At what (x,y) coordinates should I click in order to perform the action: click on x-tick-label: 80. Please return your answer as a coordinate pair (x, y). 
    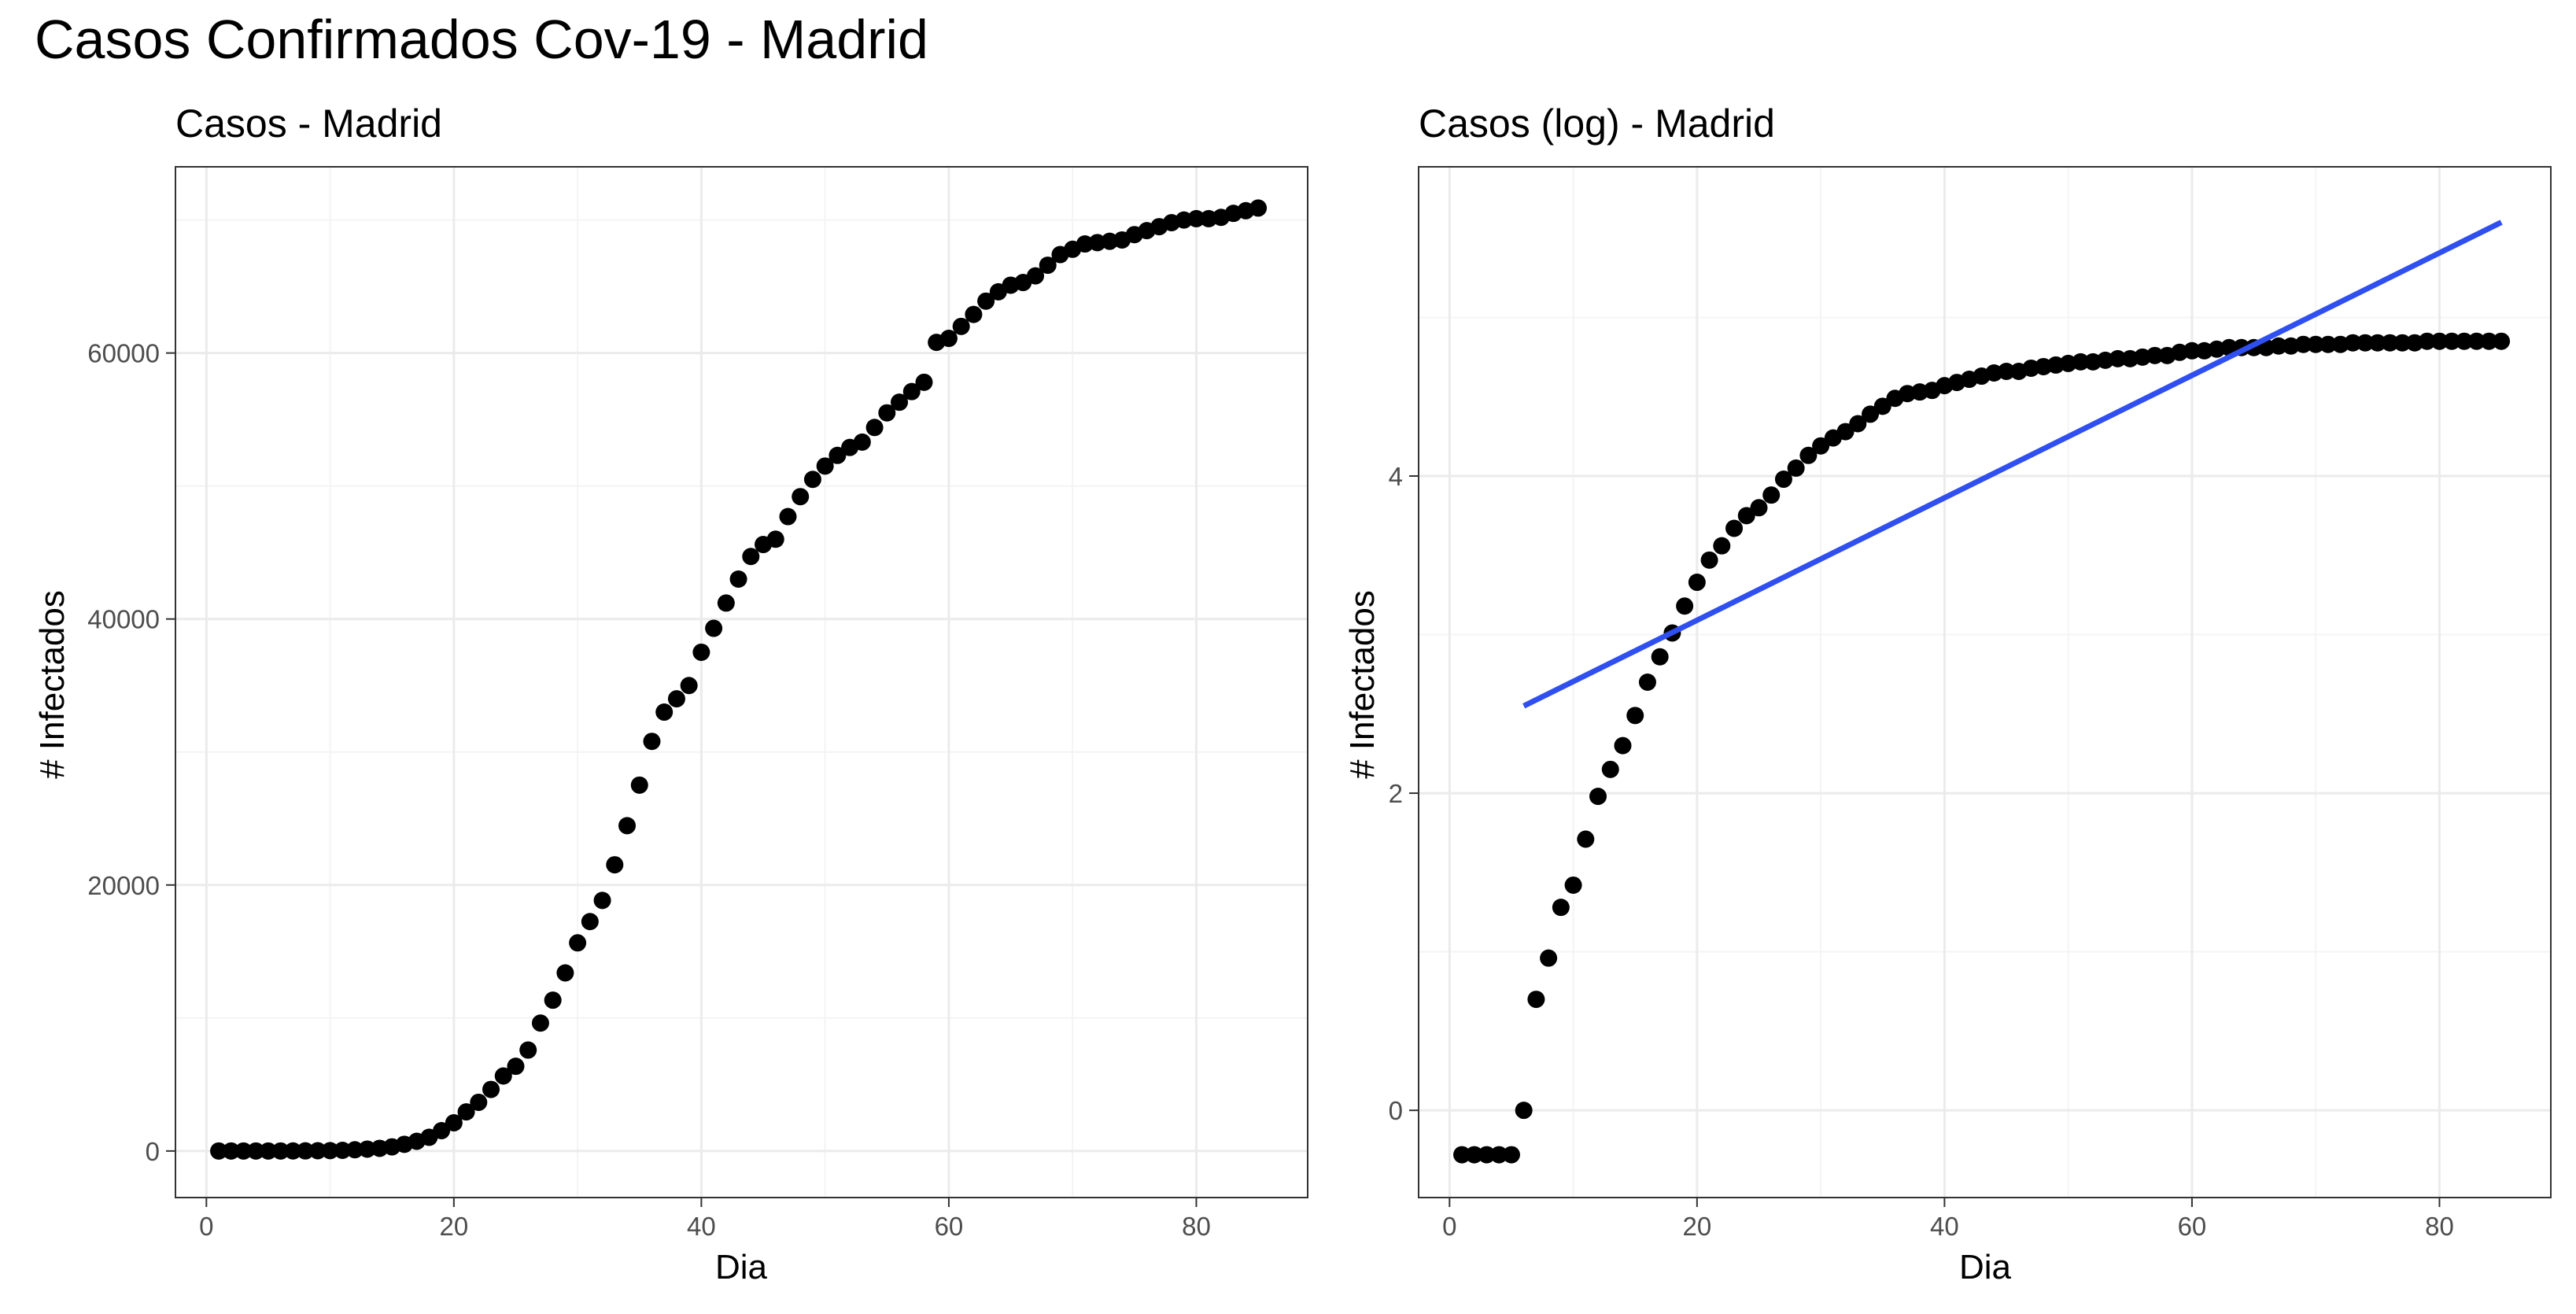
    Looking at the image, I should click on (1197, 1226).